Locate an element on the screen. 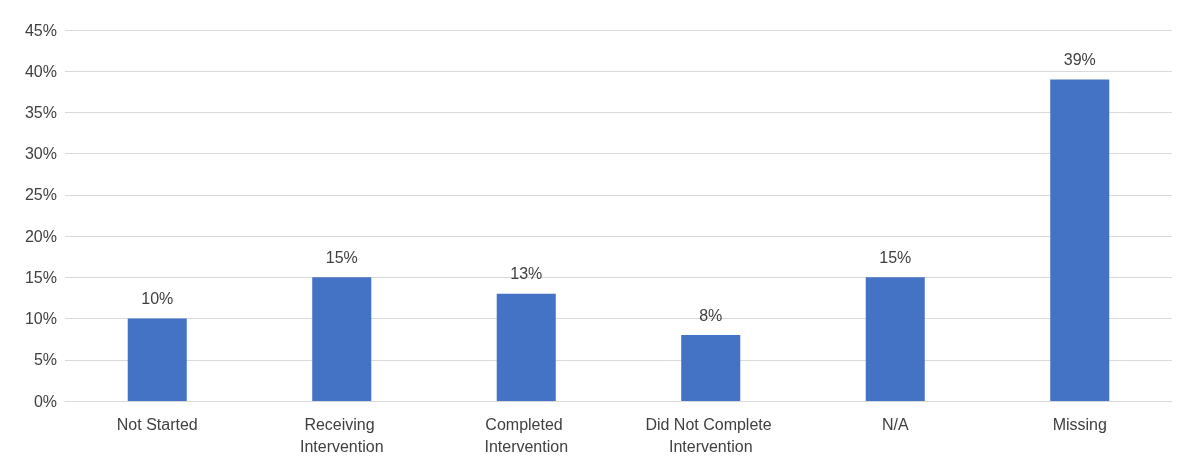 This screenshot has height=476, width=1192. x-tick-label: N/A is located at coordinates (895, 424).